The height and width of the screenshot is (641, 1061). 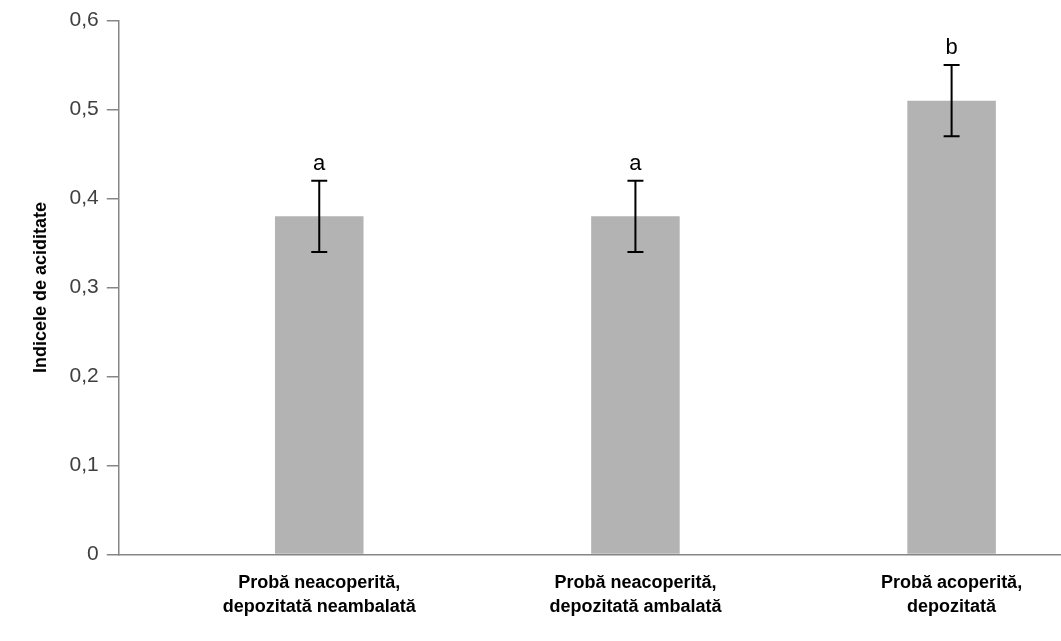 What do you see at coordinates (84, 19) in the screenshot?
I see `y-tick-label: 0,6` at bounding box center [84, 19].